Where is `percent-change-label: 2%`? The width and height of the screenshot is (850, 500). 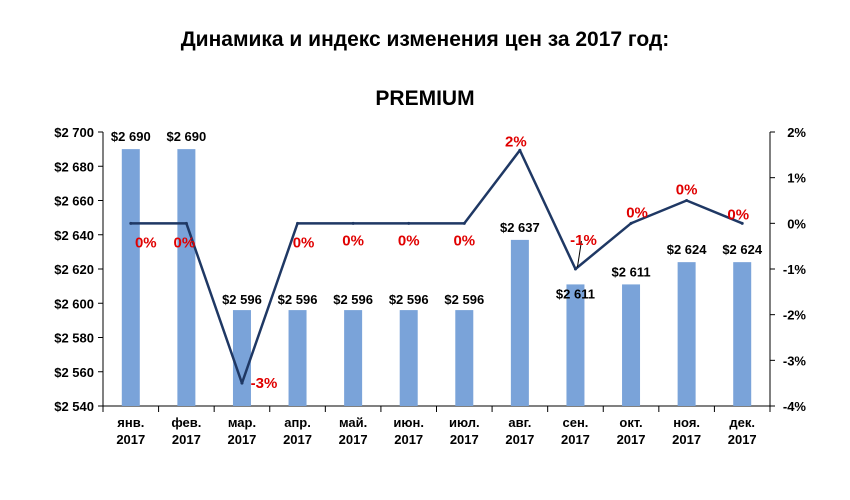 percent-change-label: 2% is located at coordinates (516, 141).